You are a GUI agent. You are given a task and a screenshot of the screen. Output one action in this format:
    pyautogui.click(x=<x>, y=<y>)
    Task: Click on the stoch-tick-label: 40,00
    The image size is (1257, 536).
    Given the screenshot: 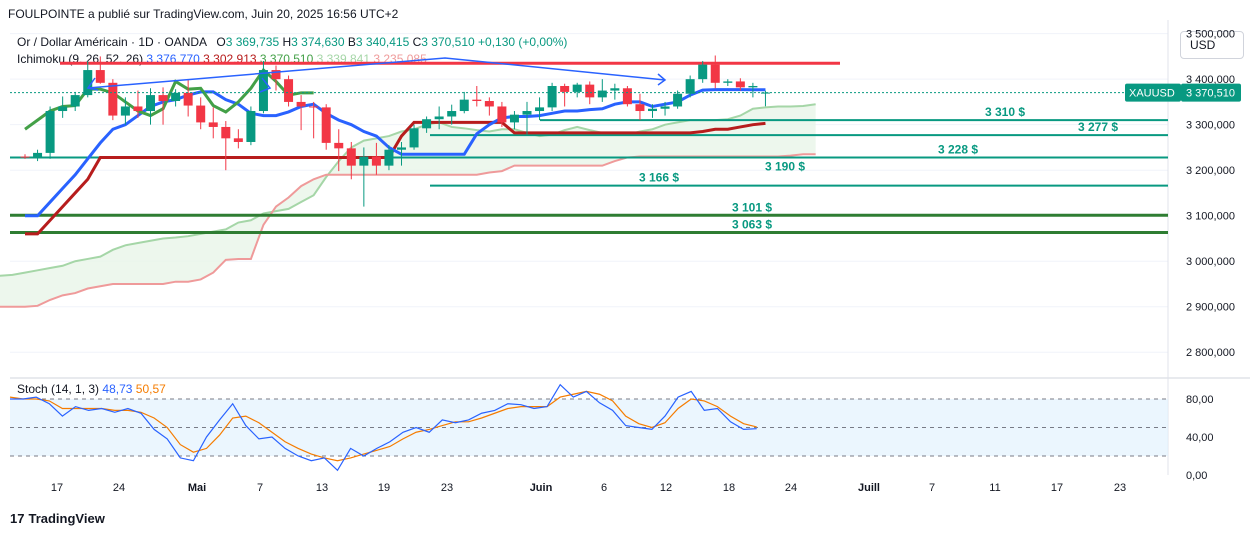 What is the action you would take?
    pyautogui.click(x=1200, y=438)
    